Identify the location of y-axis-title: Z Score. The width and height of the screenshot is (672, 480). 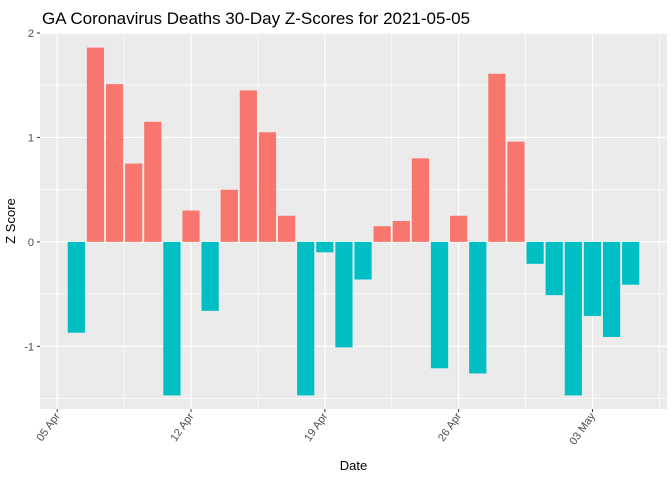
(10, 221).